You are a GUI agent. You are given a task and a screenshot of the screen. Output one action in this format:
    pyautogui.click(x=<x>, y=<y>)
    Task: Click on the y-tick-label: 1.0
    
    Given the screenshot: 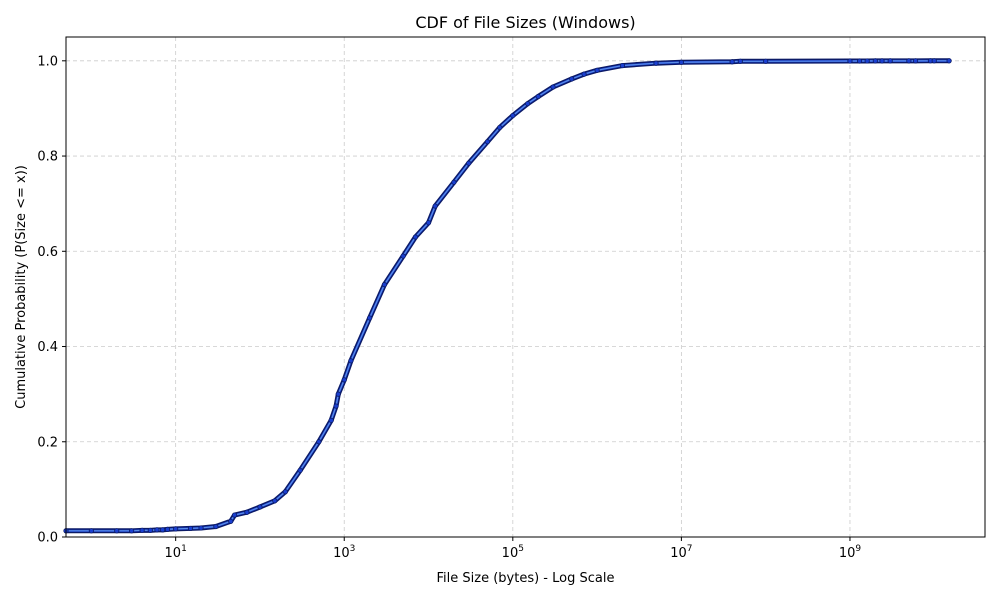 What is the action you would take?
    pyautogui.click(x=47, y=61)
    